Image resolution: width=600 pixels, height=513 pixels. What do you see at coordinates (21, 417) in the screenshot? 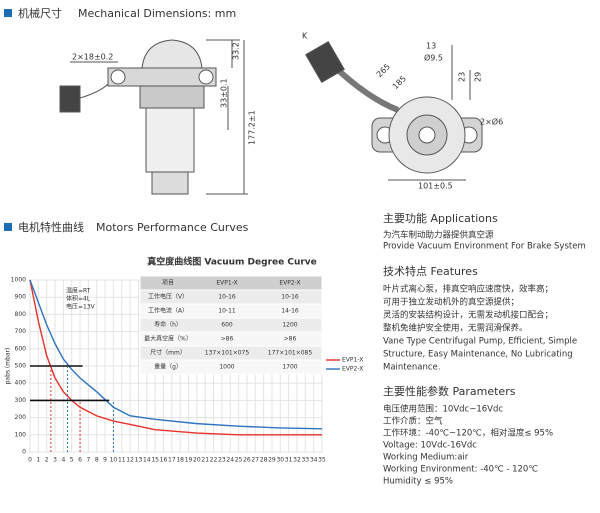
I see `y-tick-label: 200` at bounding box center [21, 417].